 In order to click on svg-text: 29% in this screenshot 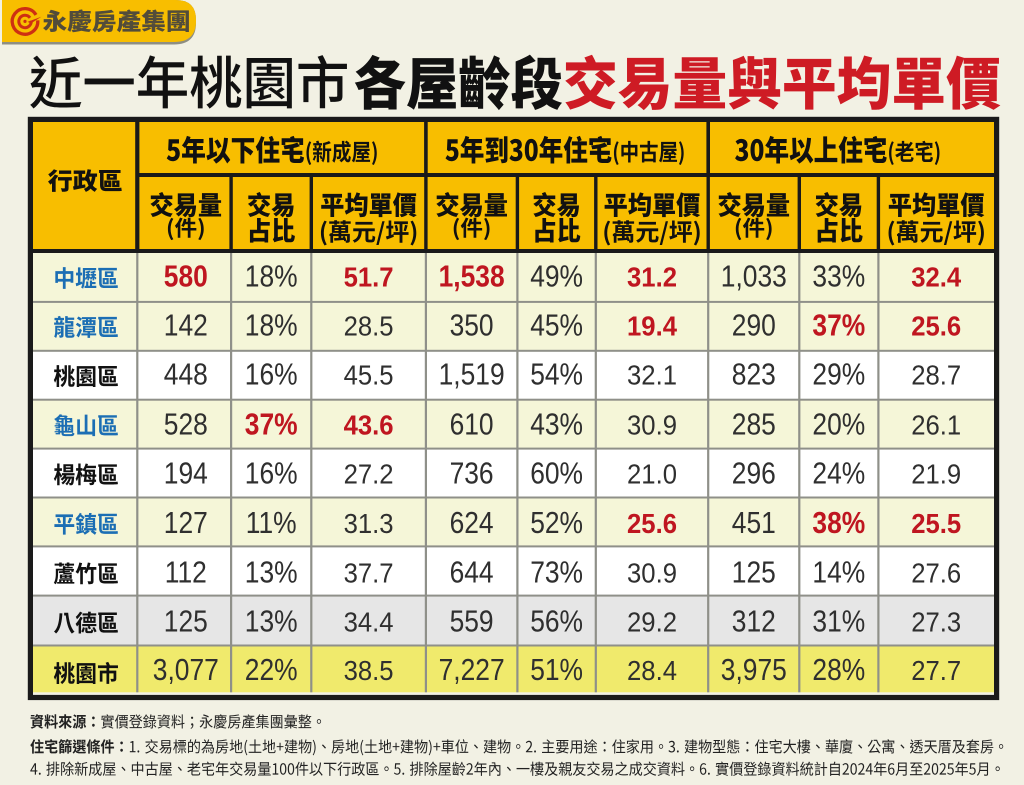, I will do `click(838, 375)`.